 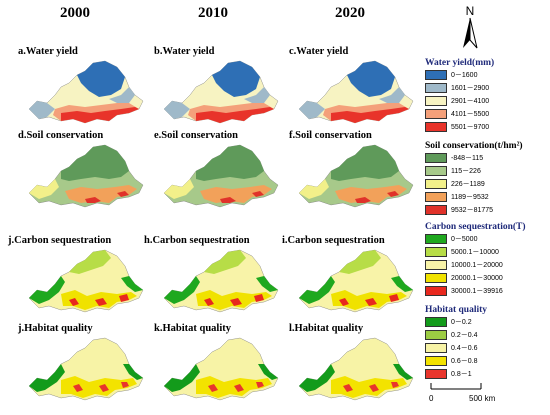 I want to click on map-soil-conservation-2010, so click(x=221, y=176).